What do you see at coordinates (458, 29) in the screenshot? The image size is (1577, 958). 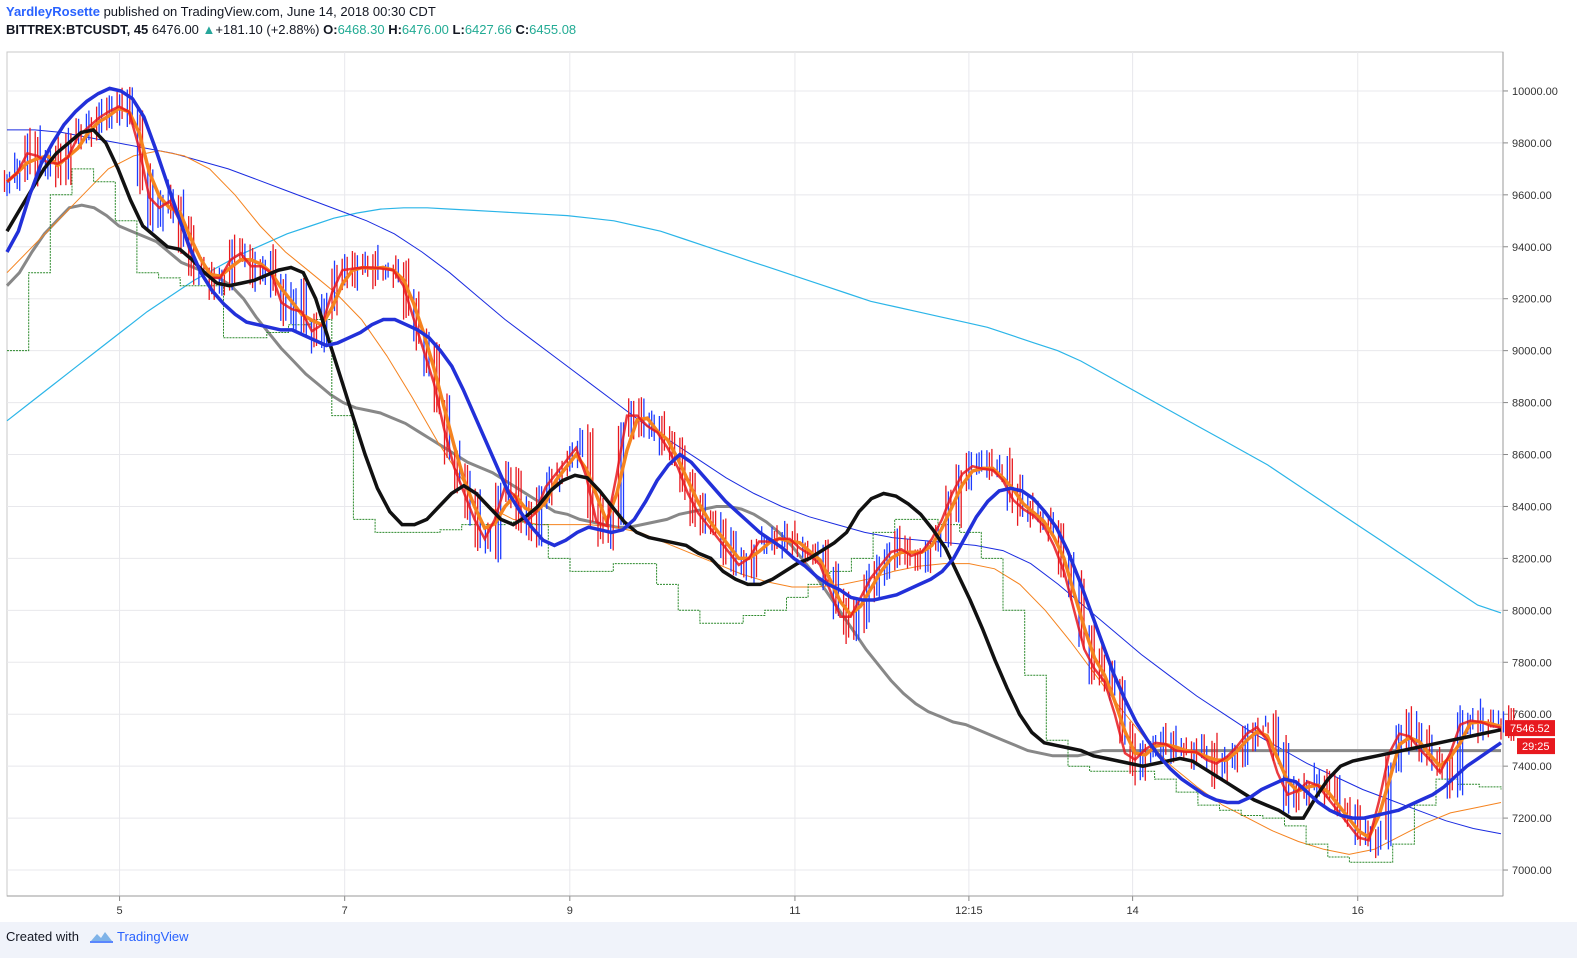 I see `low-label: L:` at bounding box center [458, 29].